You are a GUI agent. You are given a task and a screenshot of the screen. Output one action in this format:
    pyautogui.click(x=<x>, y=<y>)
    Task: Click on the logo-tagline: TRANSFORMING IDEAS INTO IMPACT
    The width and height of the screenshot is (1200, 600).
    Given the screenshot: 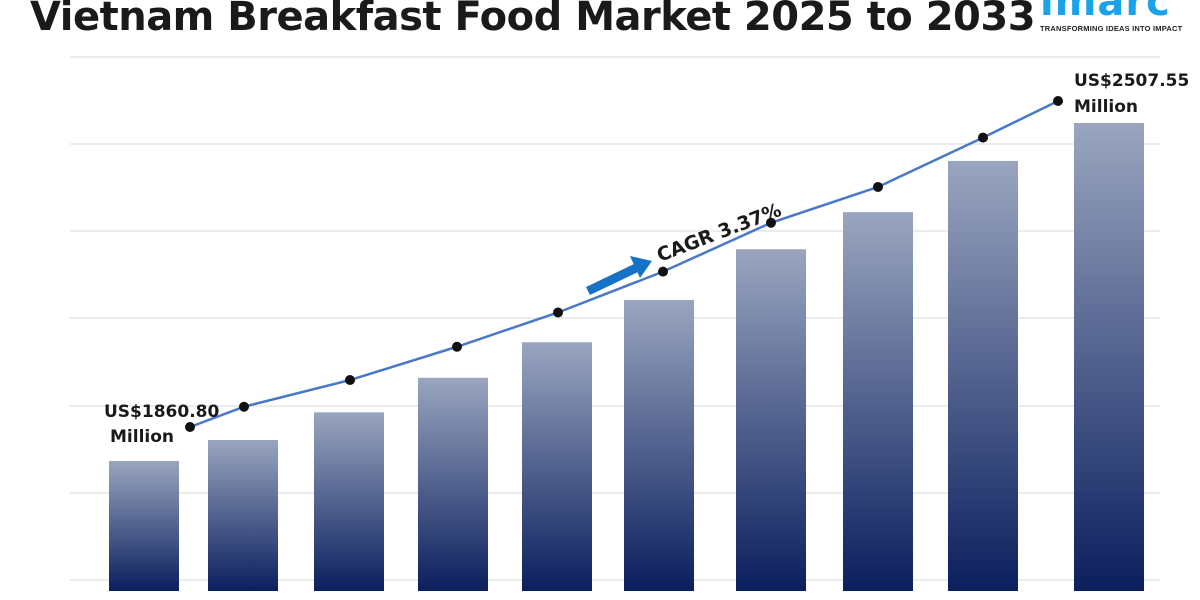 What is the action you would take?
    pyautogui.click(x=1111, y=28)
    